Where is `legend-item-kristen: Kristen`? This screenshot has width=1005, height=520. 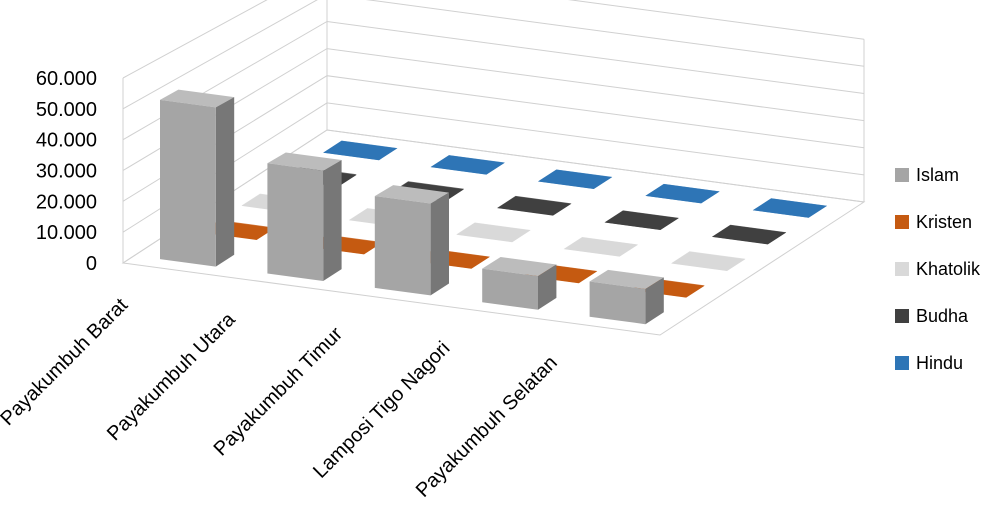
legend-item-kristen: Kristen is located at coordinates (933, 222).